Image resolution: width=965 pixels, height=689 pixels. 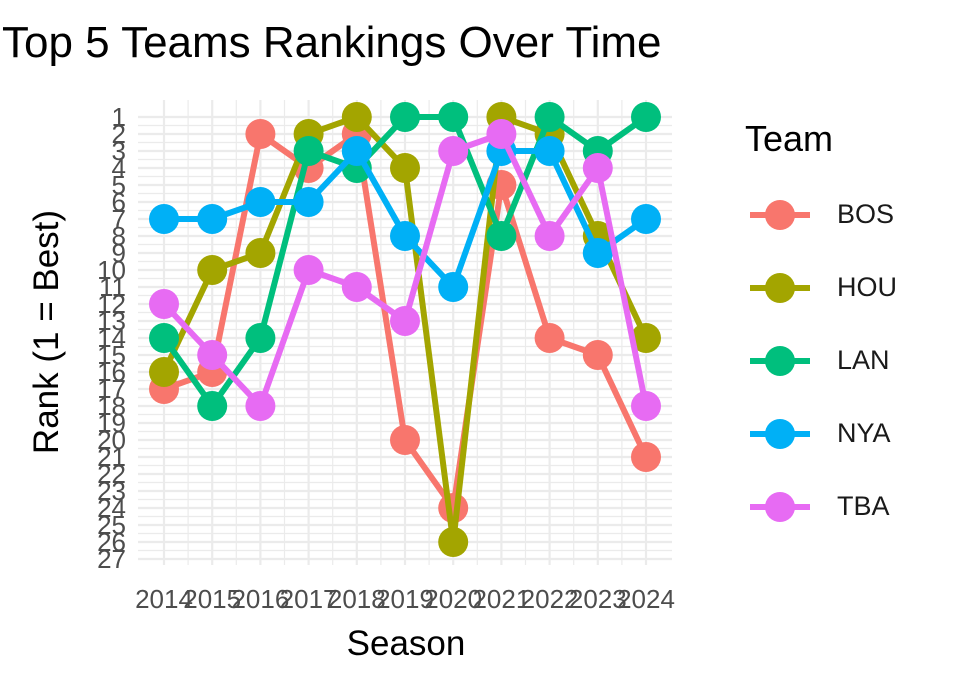 I want to click on legend-item-hou: HOU, so click(x=821, y=287).